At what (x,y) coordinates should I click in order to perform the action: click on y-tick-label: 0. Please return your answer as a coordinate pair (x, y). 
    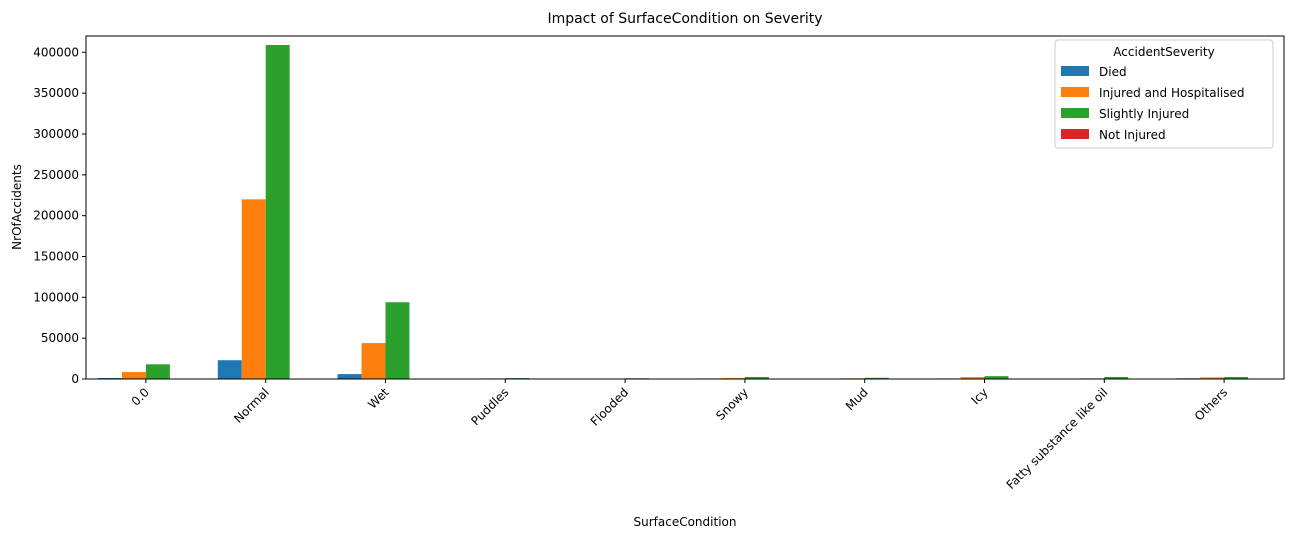
    Looking at the image, I should click on (75, 379).